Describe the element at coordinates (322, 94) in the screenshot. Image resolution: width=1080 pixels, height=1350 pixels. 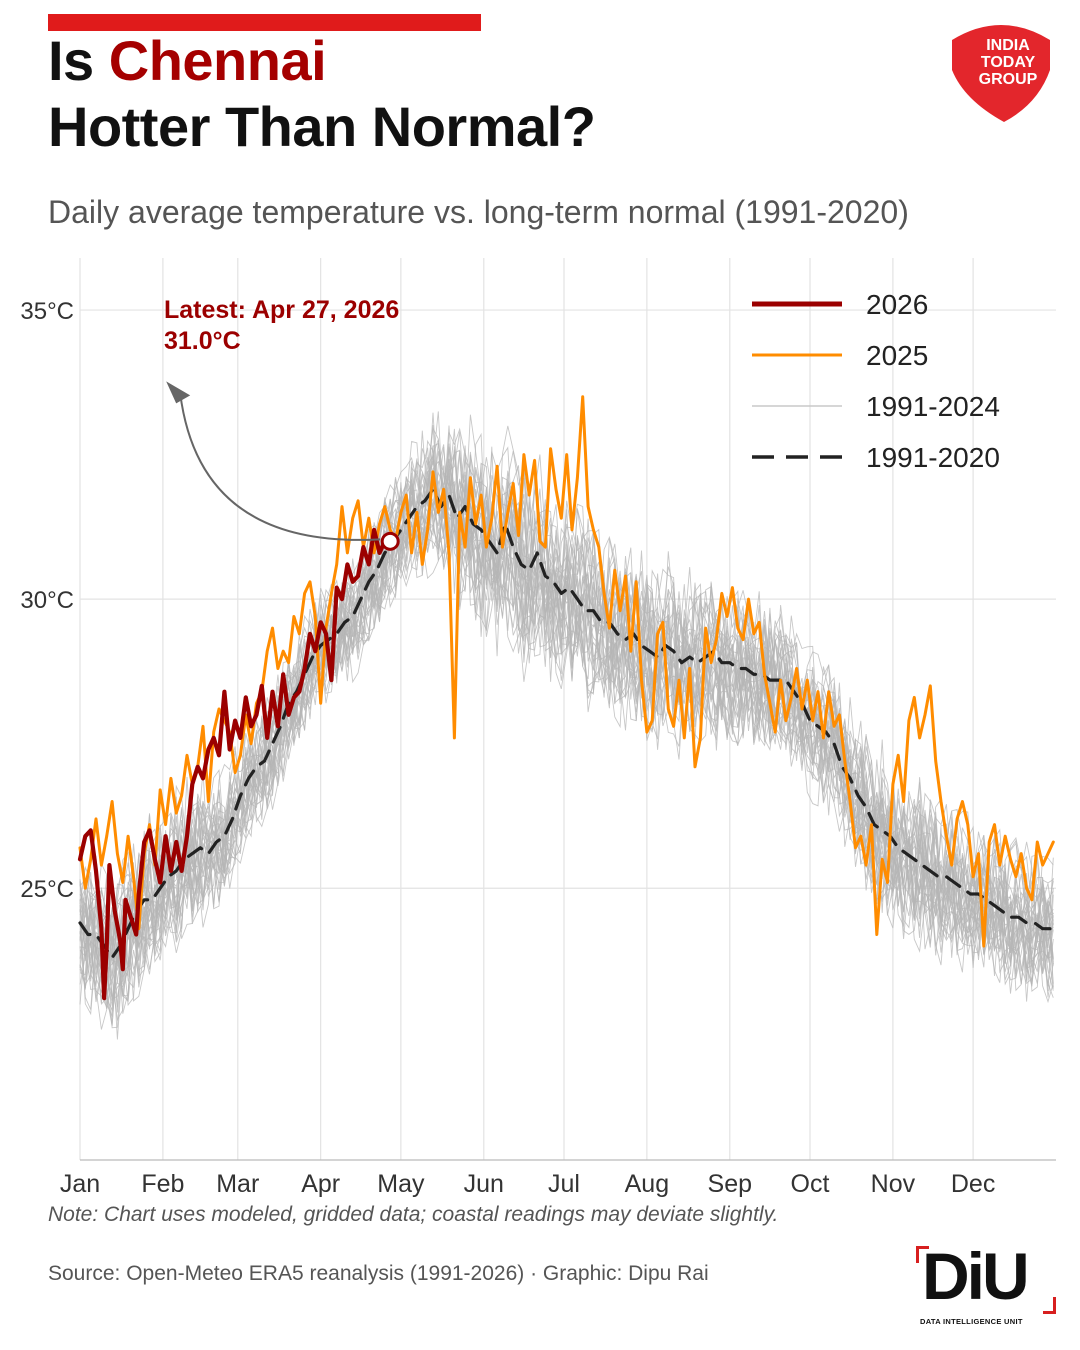
I see `page-title: Is Chennai Hotter Than Normal?` at that location.